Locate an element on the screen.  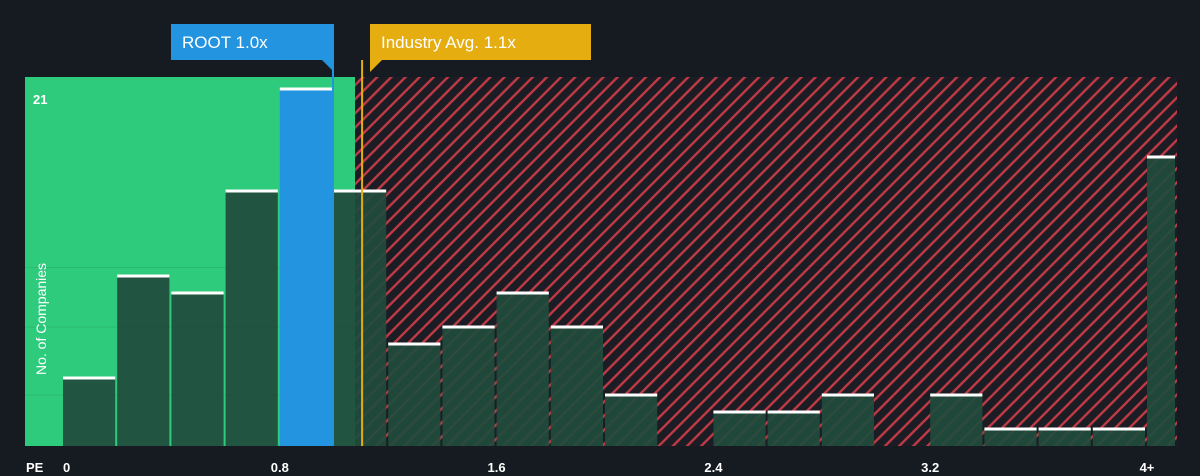
x-tick-4+: 4+ is located at coordinates (1147, 467).